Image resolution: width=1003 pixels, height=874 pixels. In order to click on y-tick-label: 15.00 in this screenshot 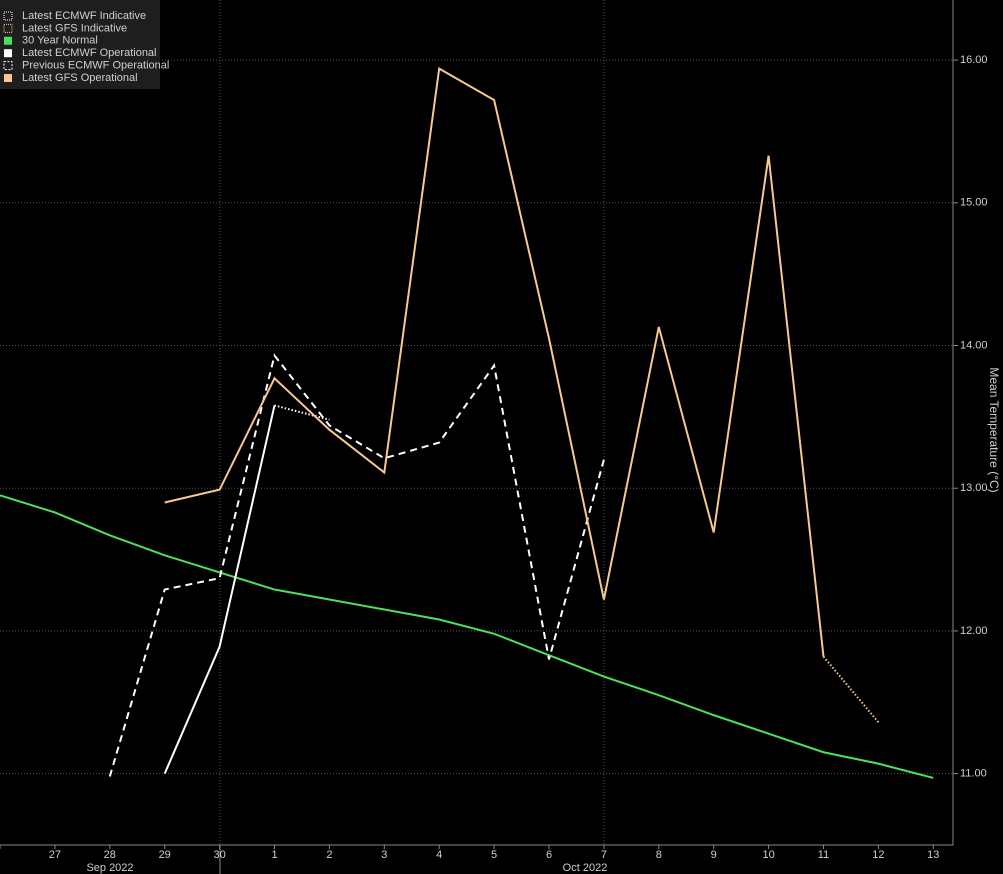, I will do `click(974, 203)`.